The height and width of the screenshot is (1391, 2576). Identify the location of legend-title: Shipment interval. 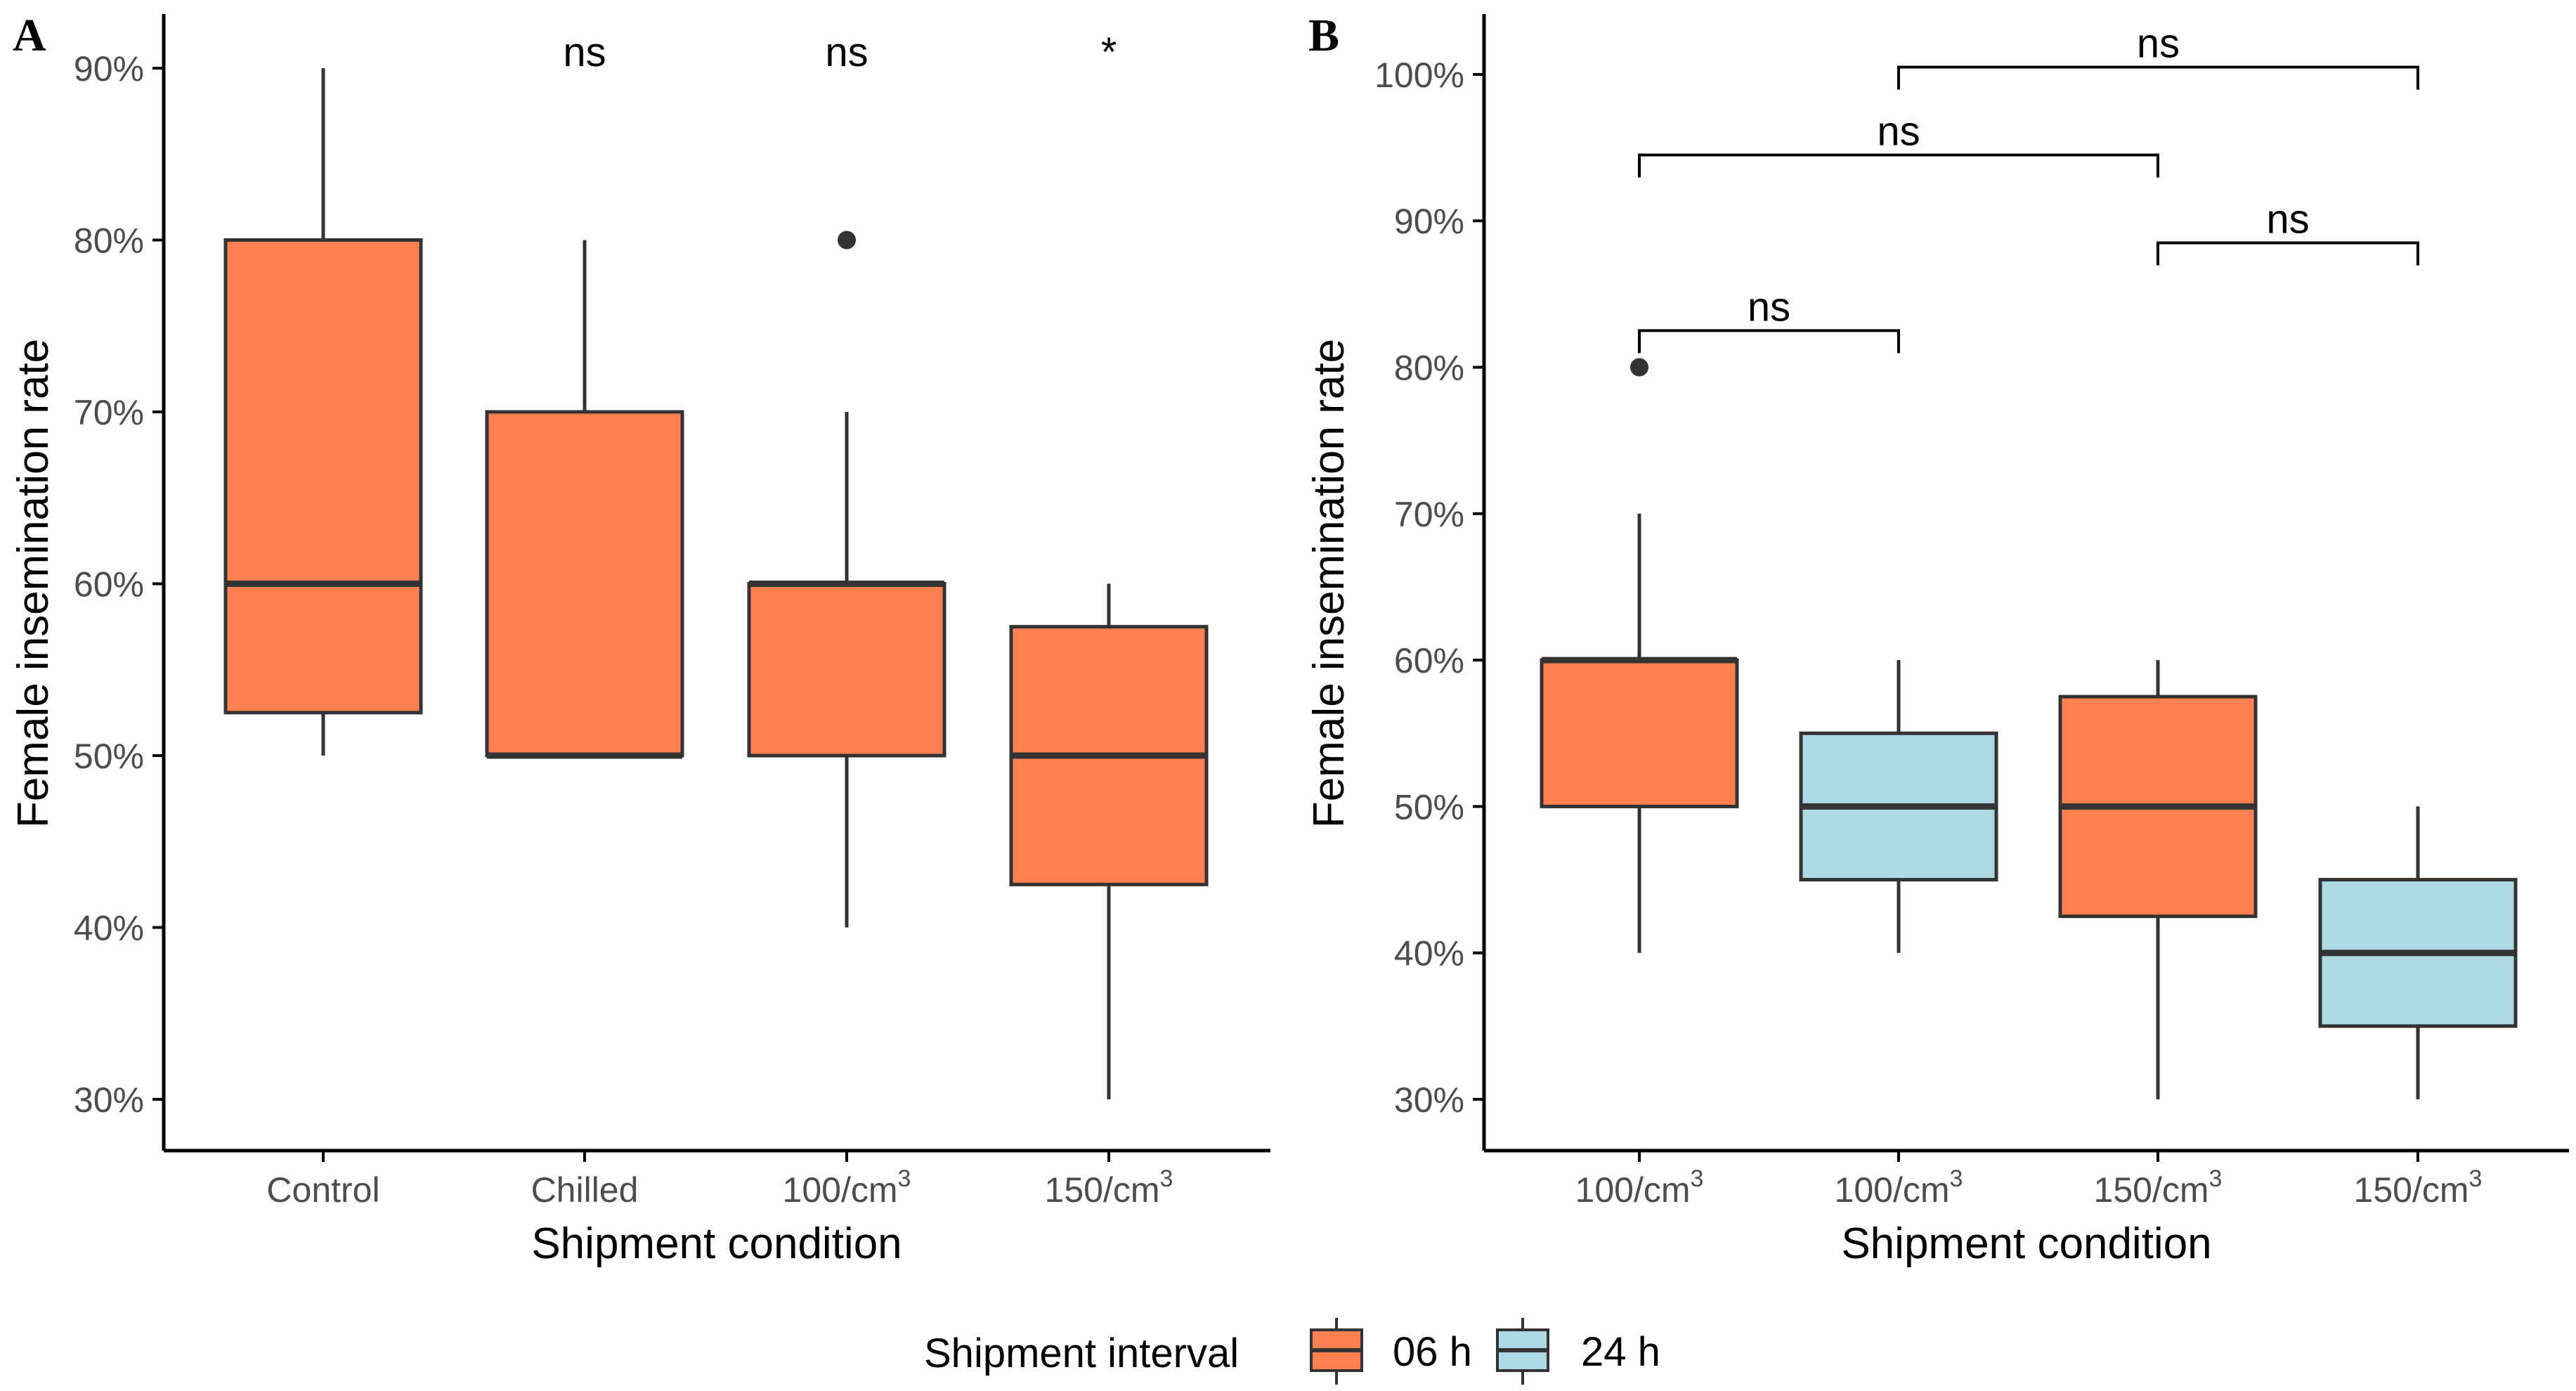
(1081, 1353).